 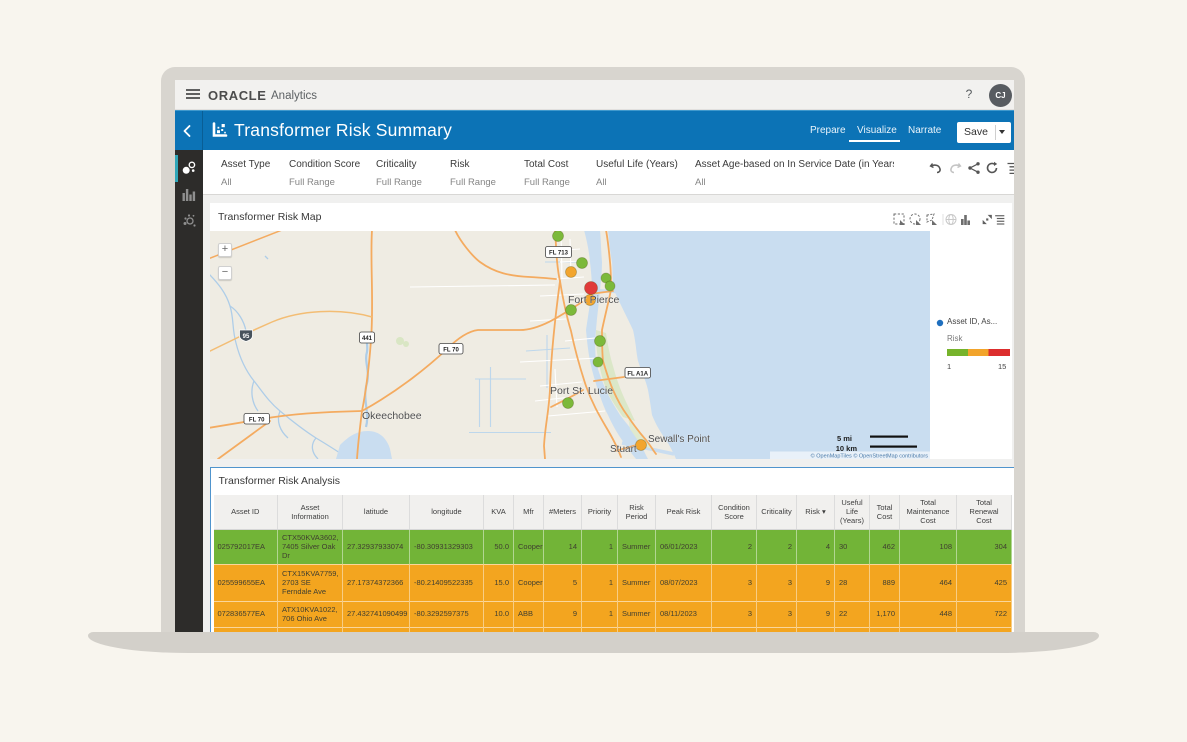 I want to click on svg-text: Port St. Lucie, so click(x=581, y=391).